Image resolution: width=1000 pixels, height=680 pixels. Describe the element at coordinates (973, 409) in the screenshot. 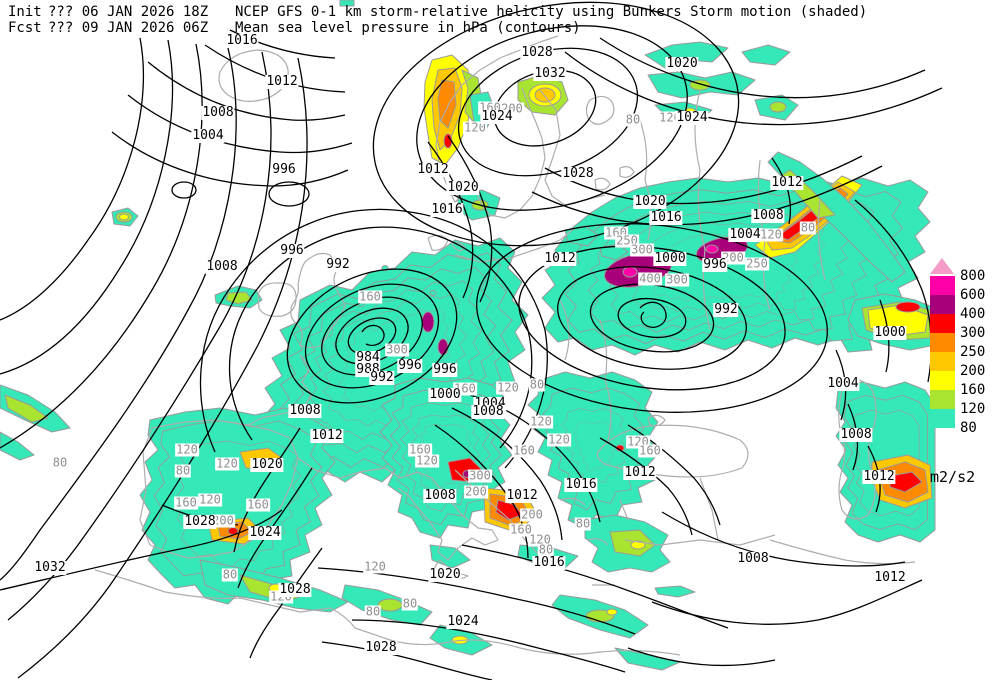

I see `legend-tick-label: 120` at that location.